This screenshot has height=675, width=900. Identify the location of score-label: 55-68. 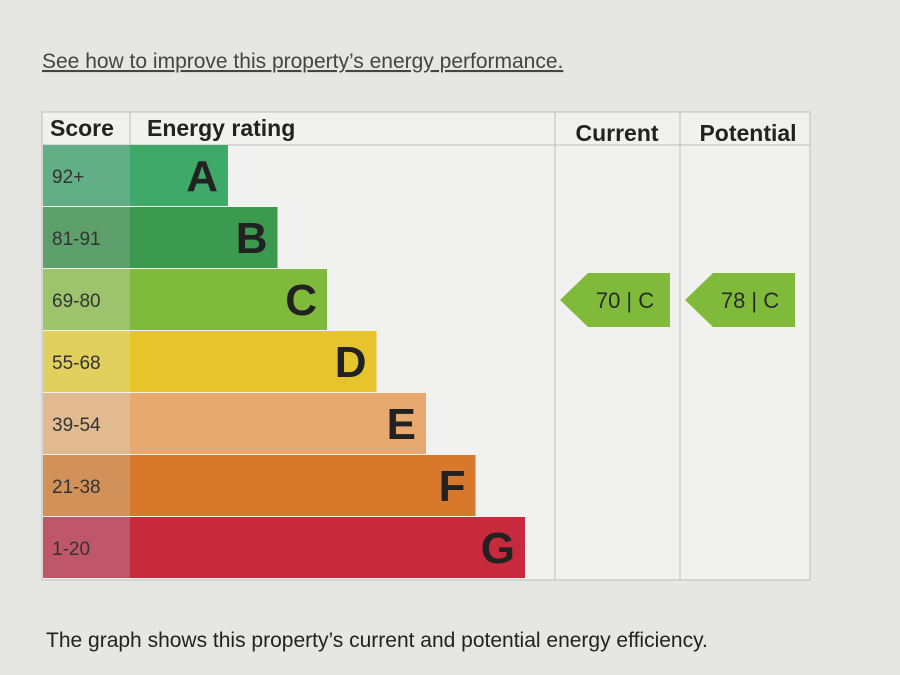
(76, 363).